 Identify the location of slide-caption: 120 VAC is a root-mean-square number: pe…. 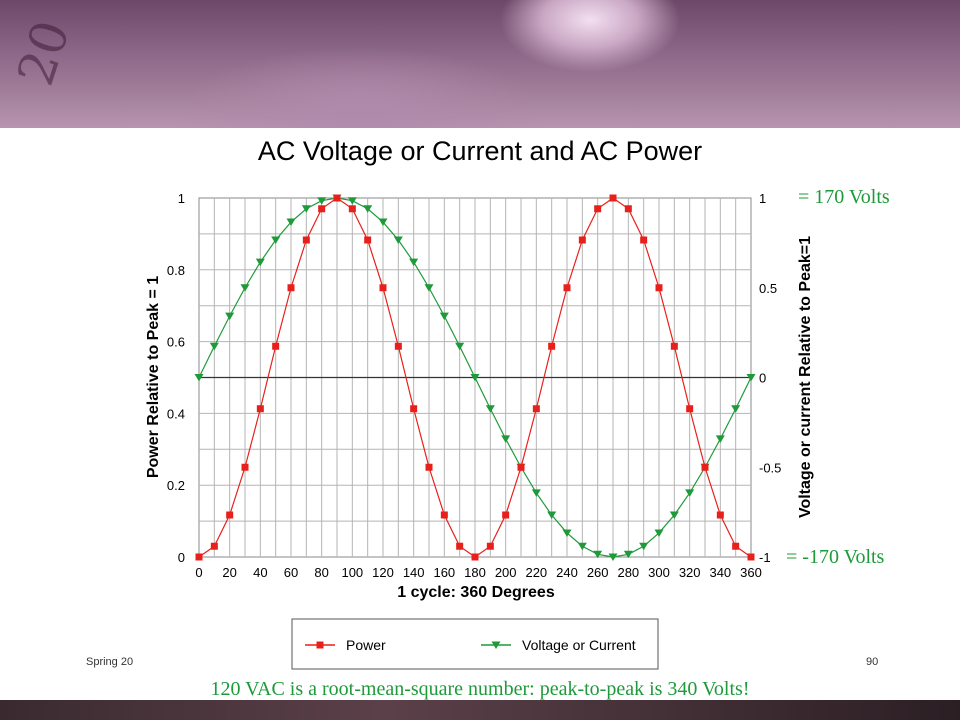
(480, 689).